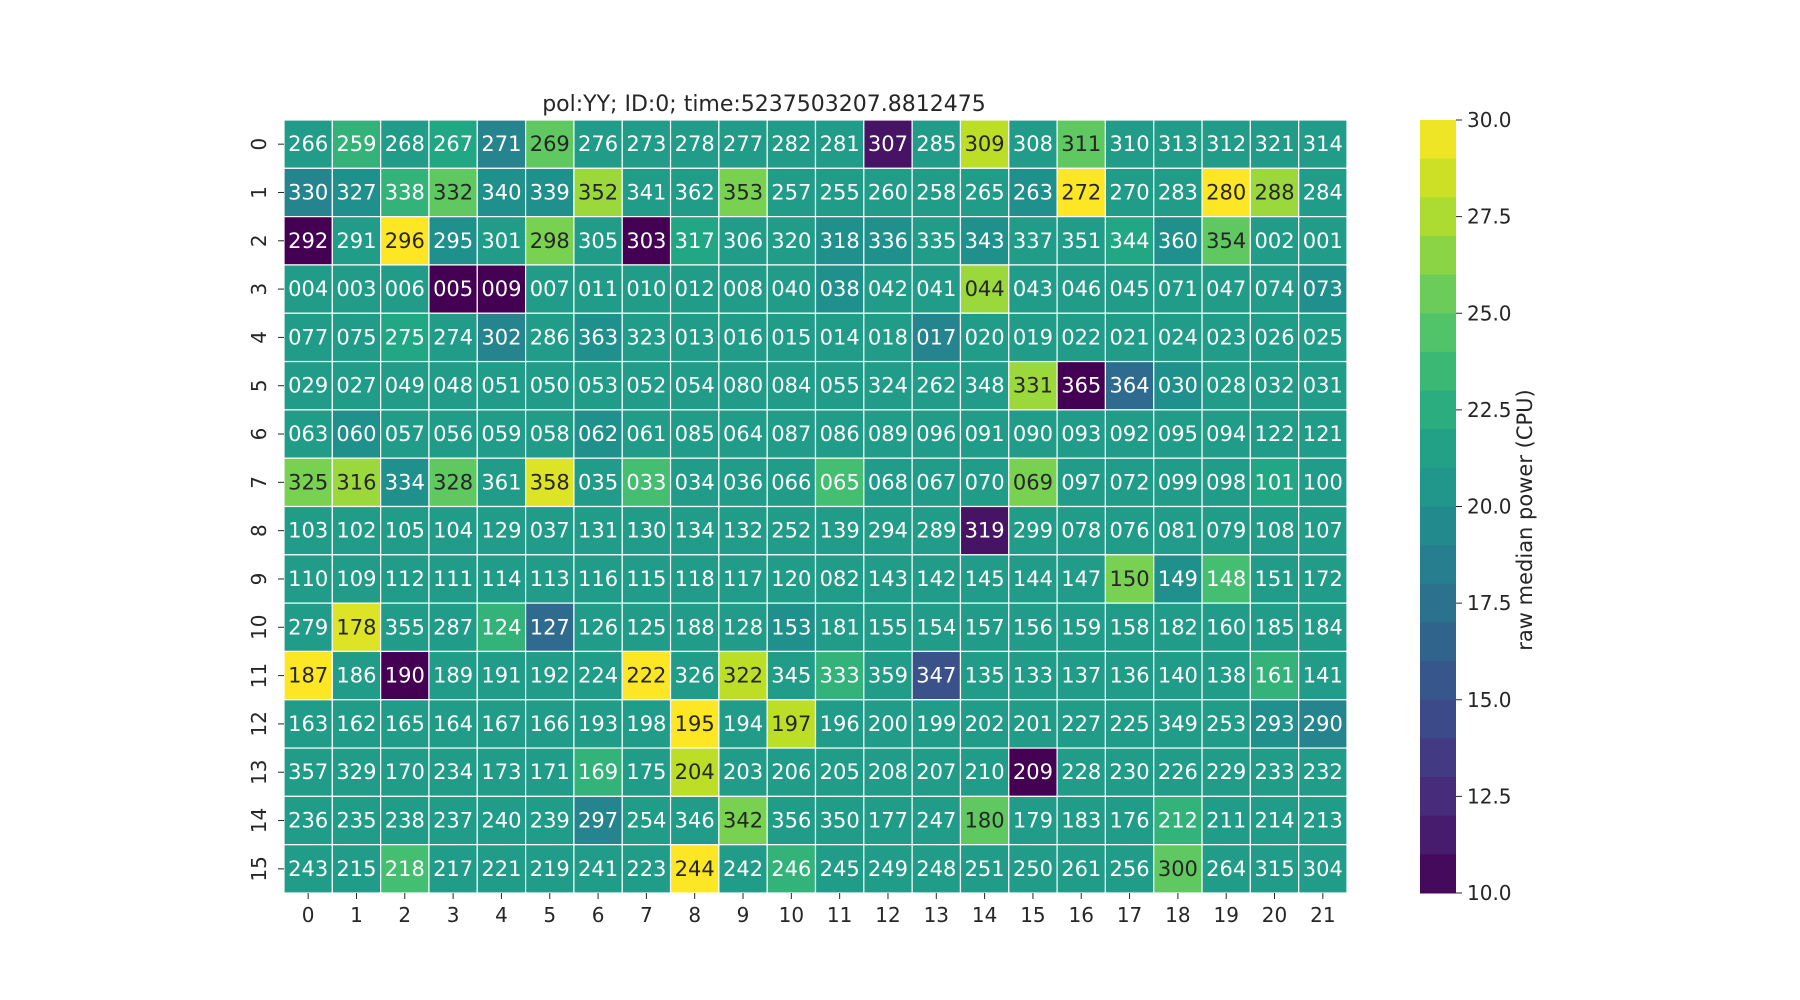 This screenshot has width=1800, height=1000. I want to click on cell-annotation: 005, so click(453, 289).